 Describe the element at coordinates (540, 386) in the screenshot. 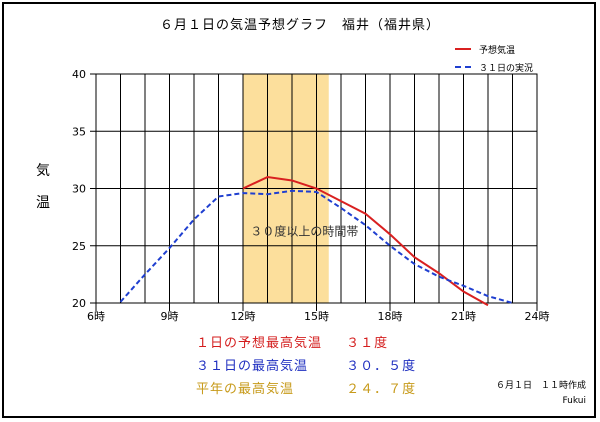

I see `issued-timestamp: ６月１日 １１時作成` at that location.